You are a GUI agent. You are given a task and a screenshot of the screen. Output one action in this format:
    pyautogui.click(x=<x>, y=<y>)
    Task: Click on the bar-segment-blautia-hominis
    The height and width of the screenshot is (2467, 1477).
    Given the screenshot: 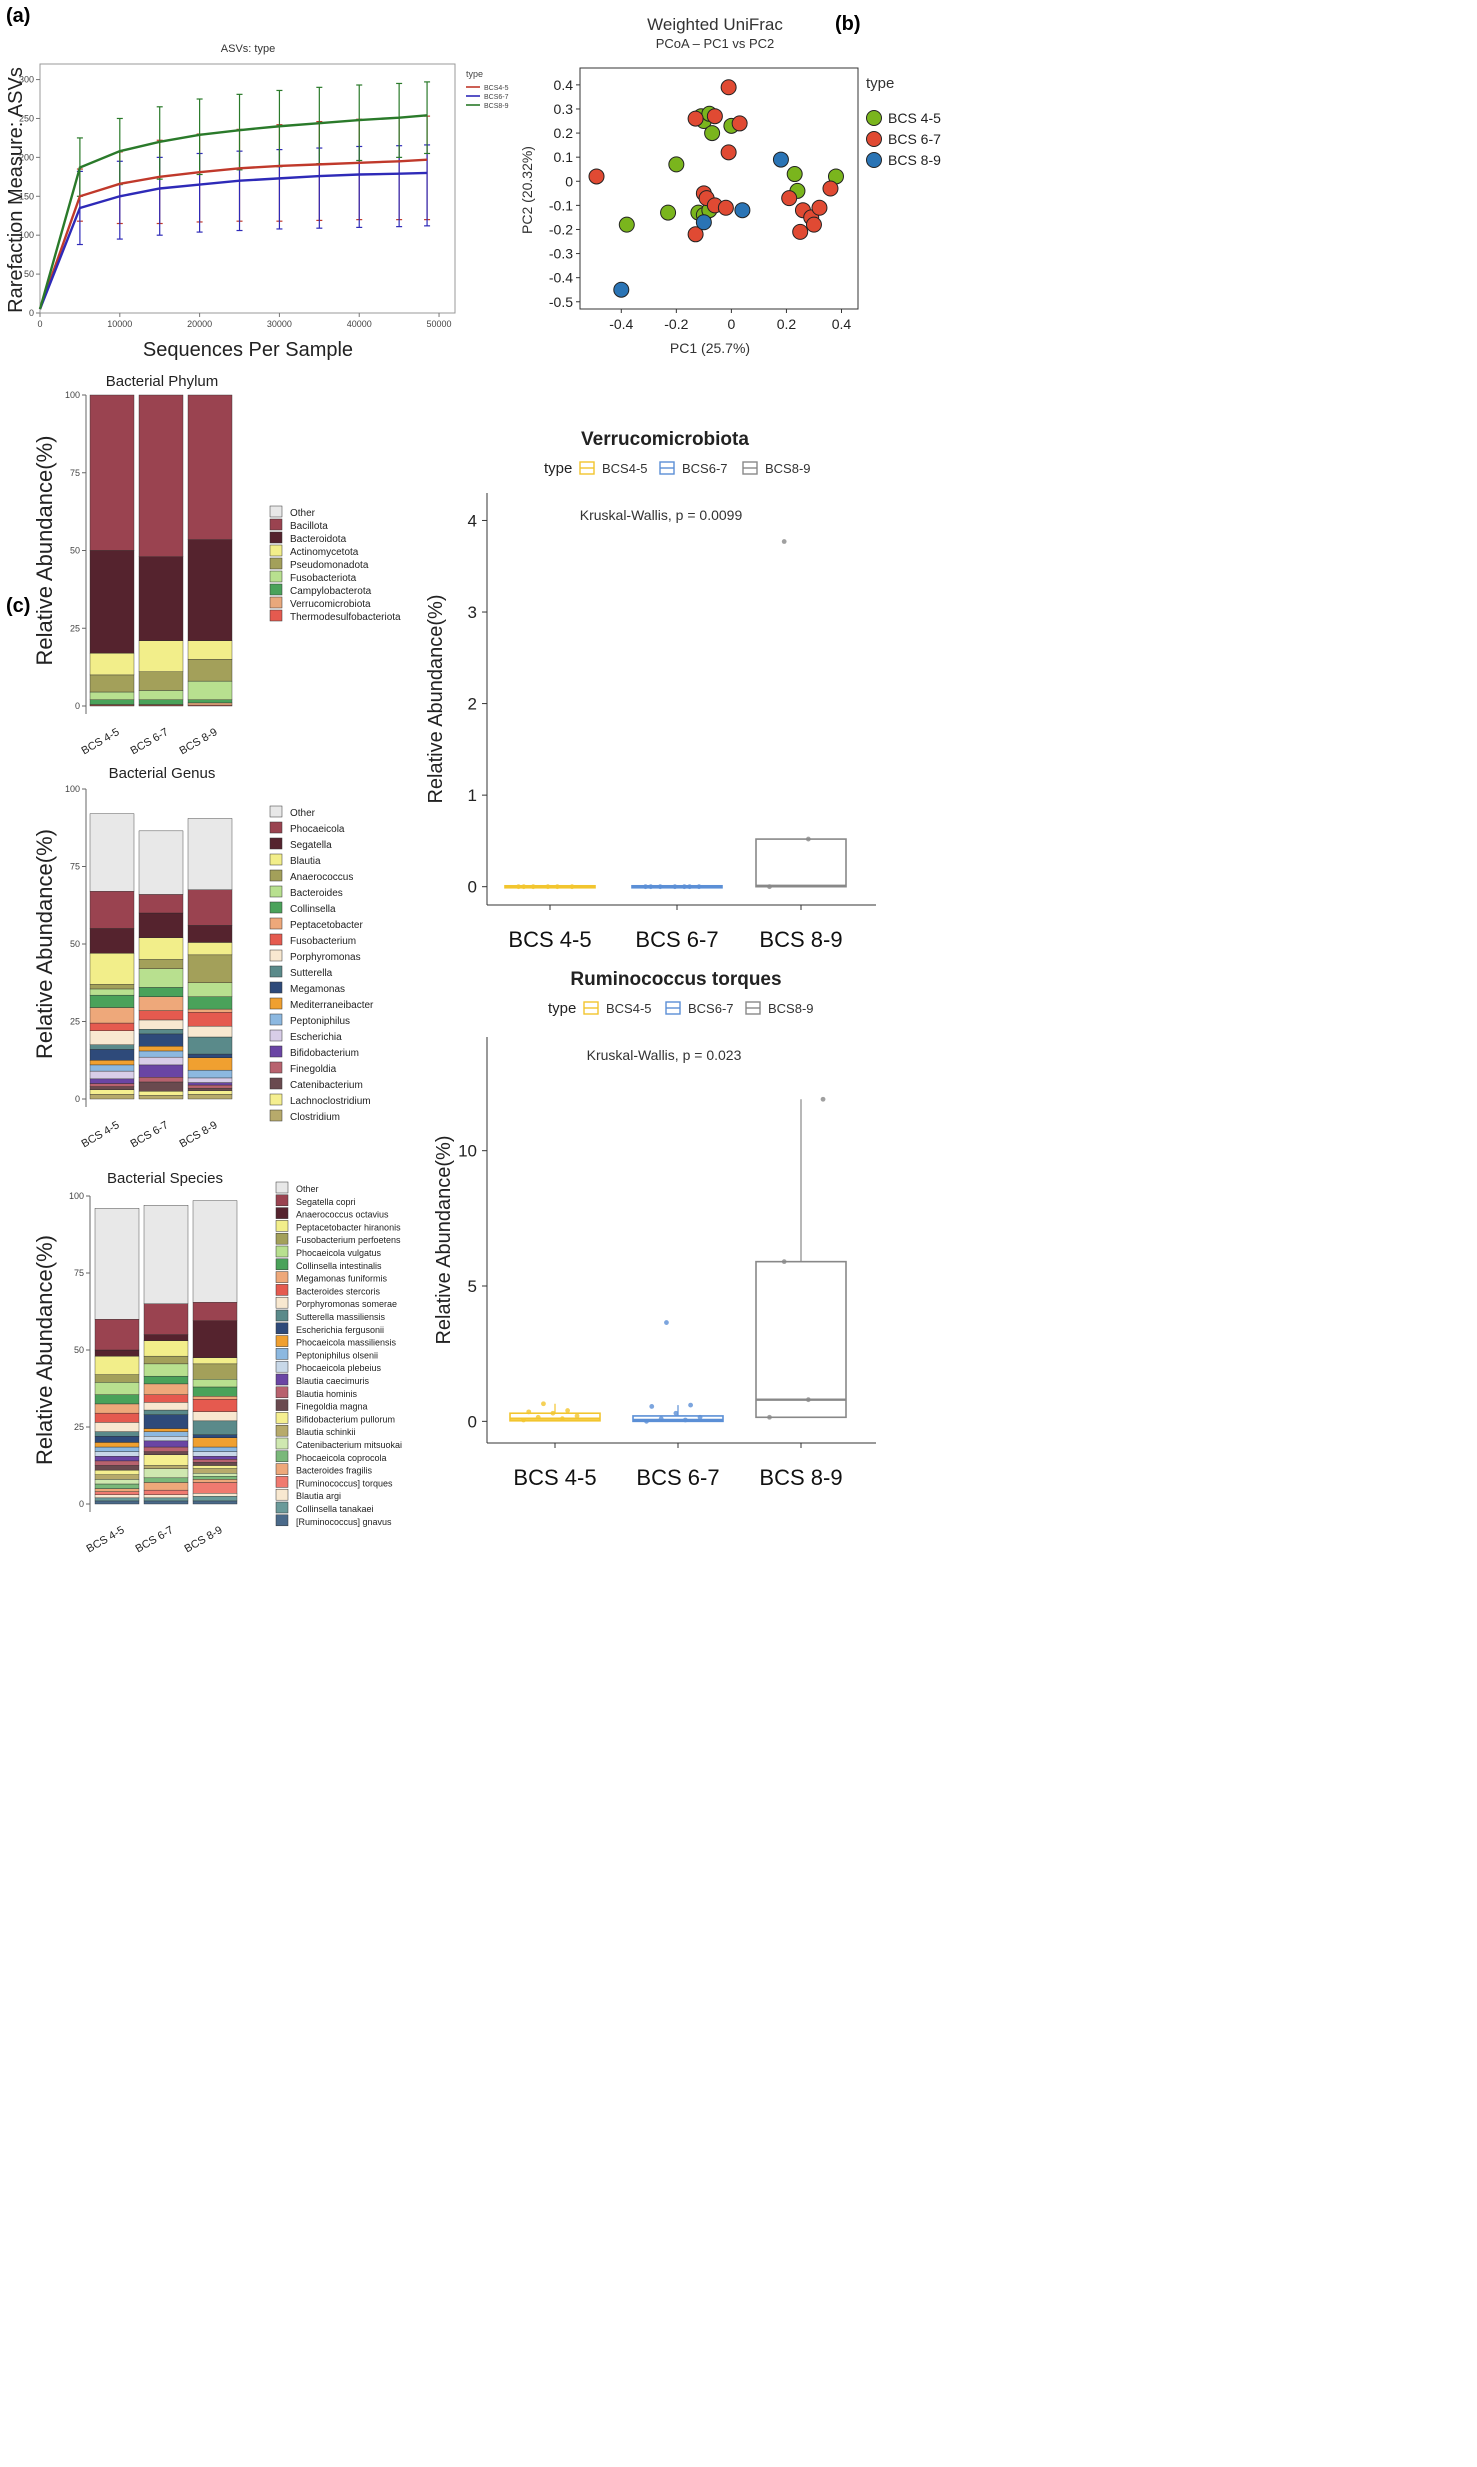 What is the action you would take?
    pyautogui.click(x=117, y=1463)
    